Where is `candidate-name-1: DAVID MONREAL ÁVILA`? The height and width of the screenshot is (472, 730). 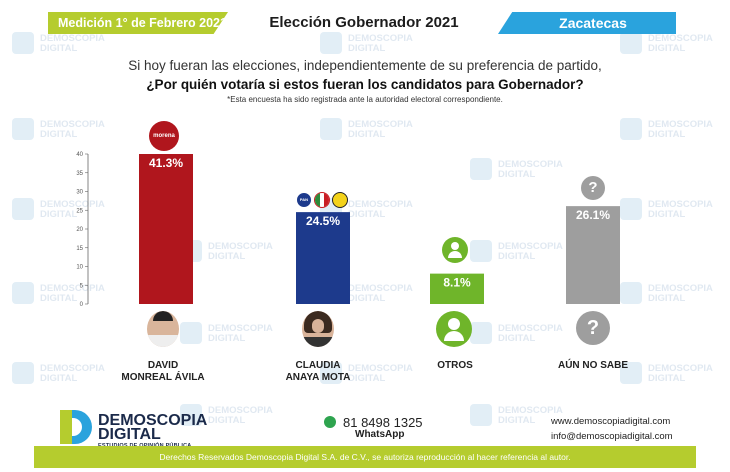 candidate-name-1: DAVID MONREAL ÁVILA is located at coordinates (163, 371).